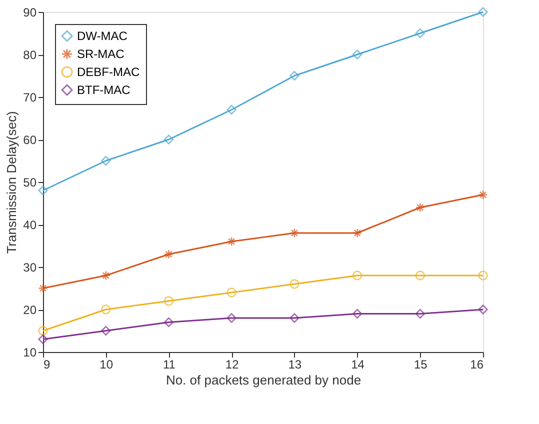  What do you see at coordinates (30, 13) in the screenshot?
I see `y-tick-label: 90` at bounding box center [30, 13].